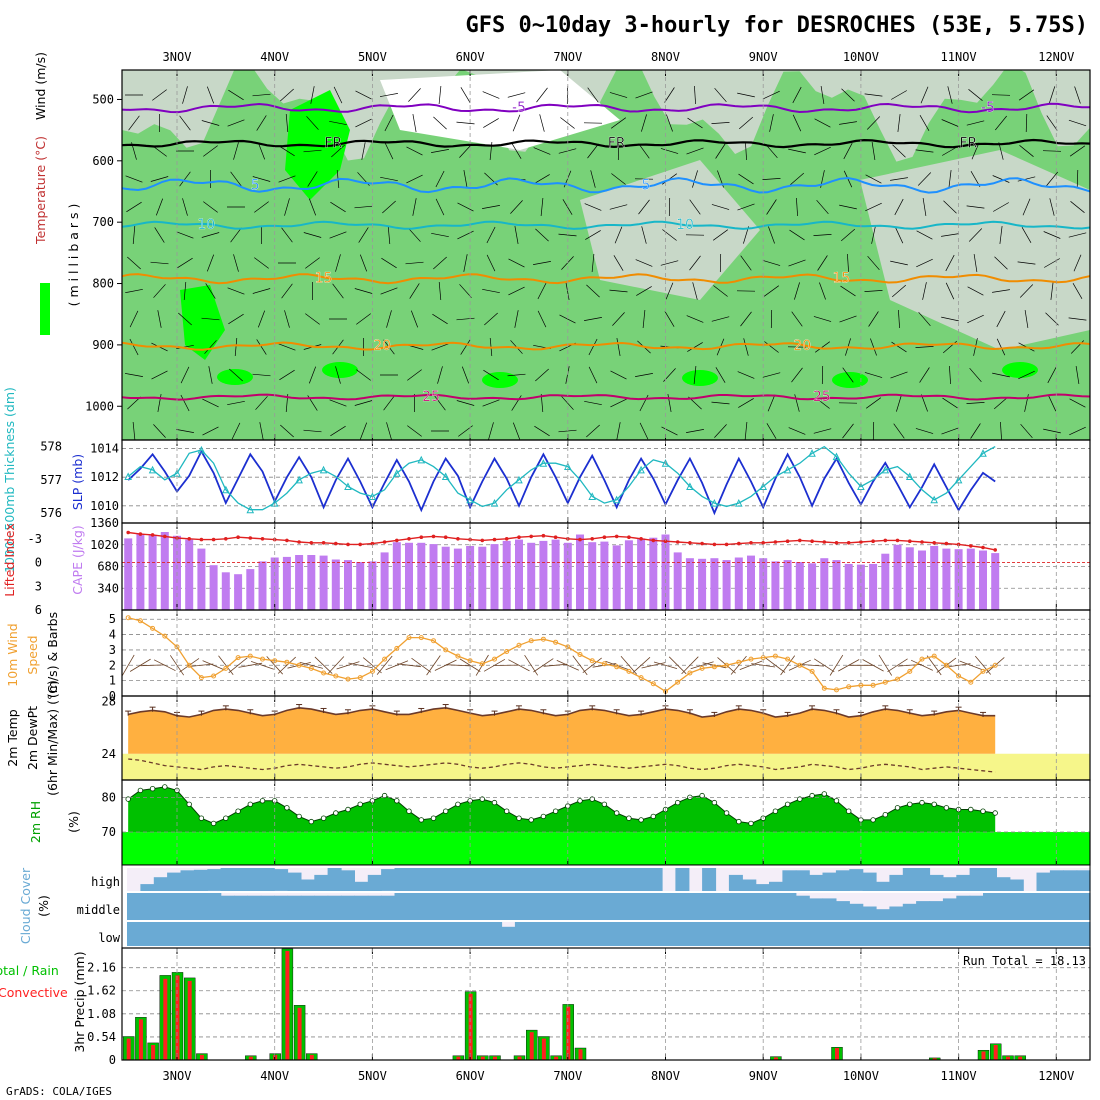  What do you see at coordinates (29, 970) in the screenshot?
I see `precip-label-total: Total / Rain` at bounding box center [29, 970].